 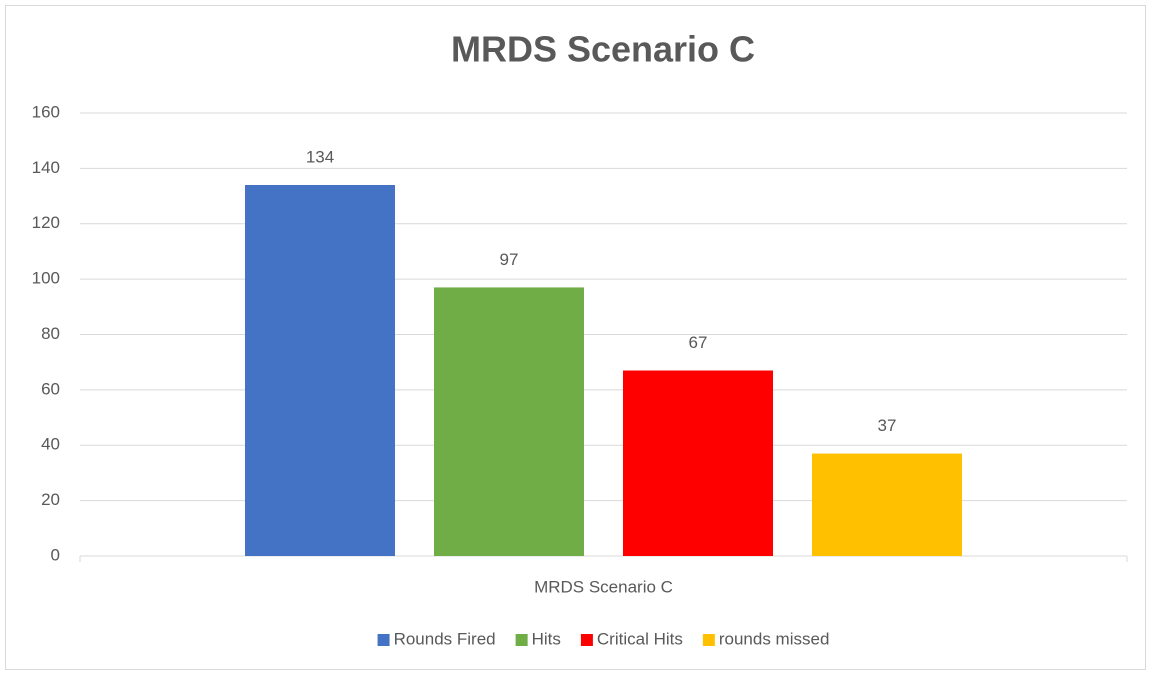 I want to click on y-tick-label: 60, so click(x=50, y=388).